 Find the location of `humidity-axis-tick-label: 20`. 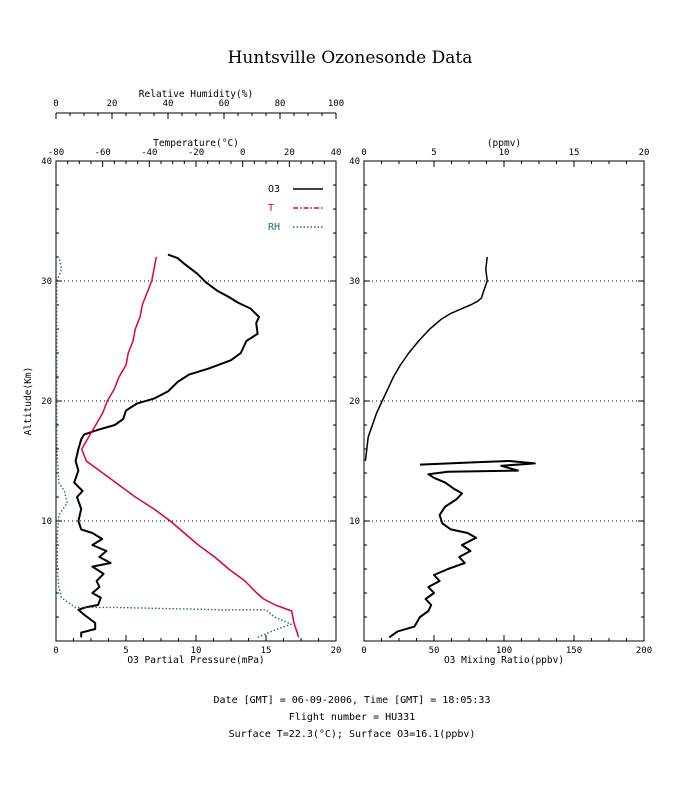

humidity-axis-tick-label: 20 is located at coordinates (112, 104).